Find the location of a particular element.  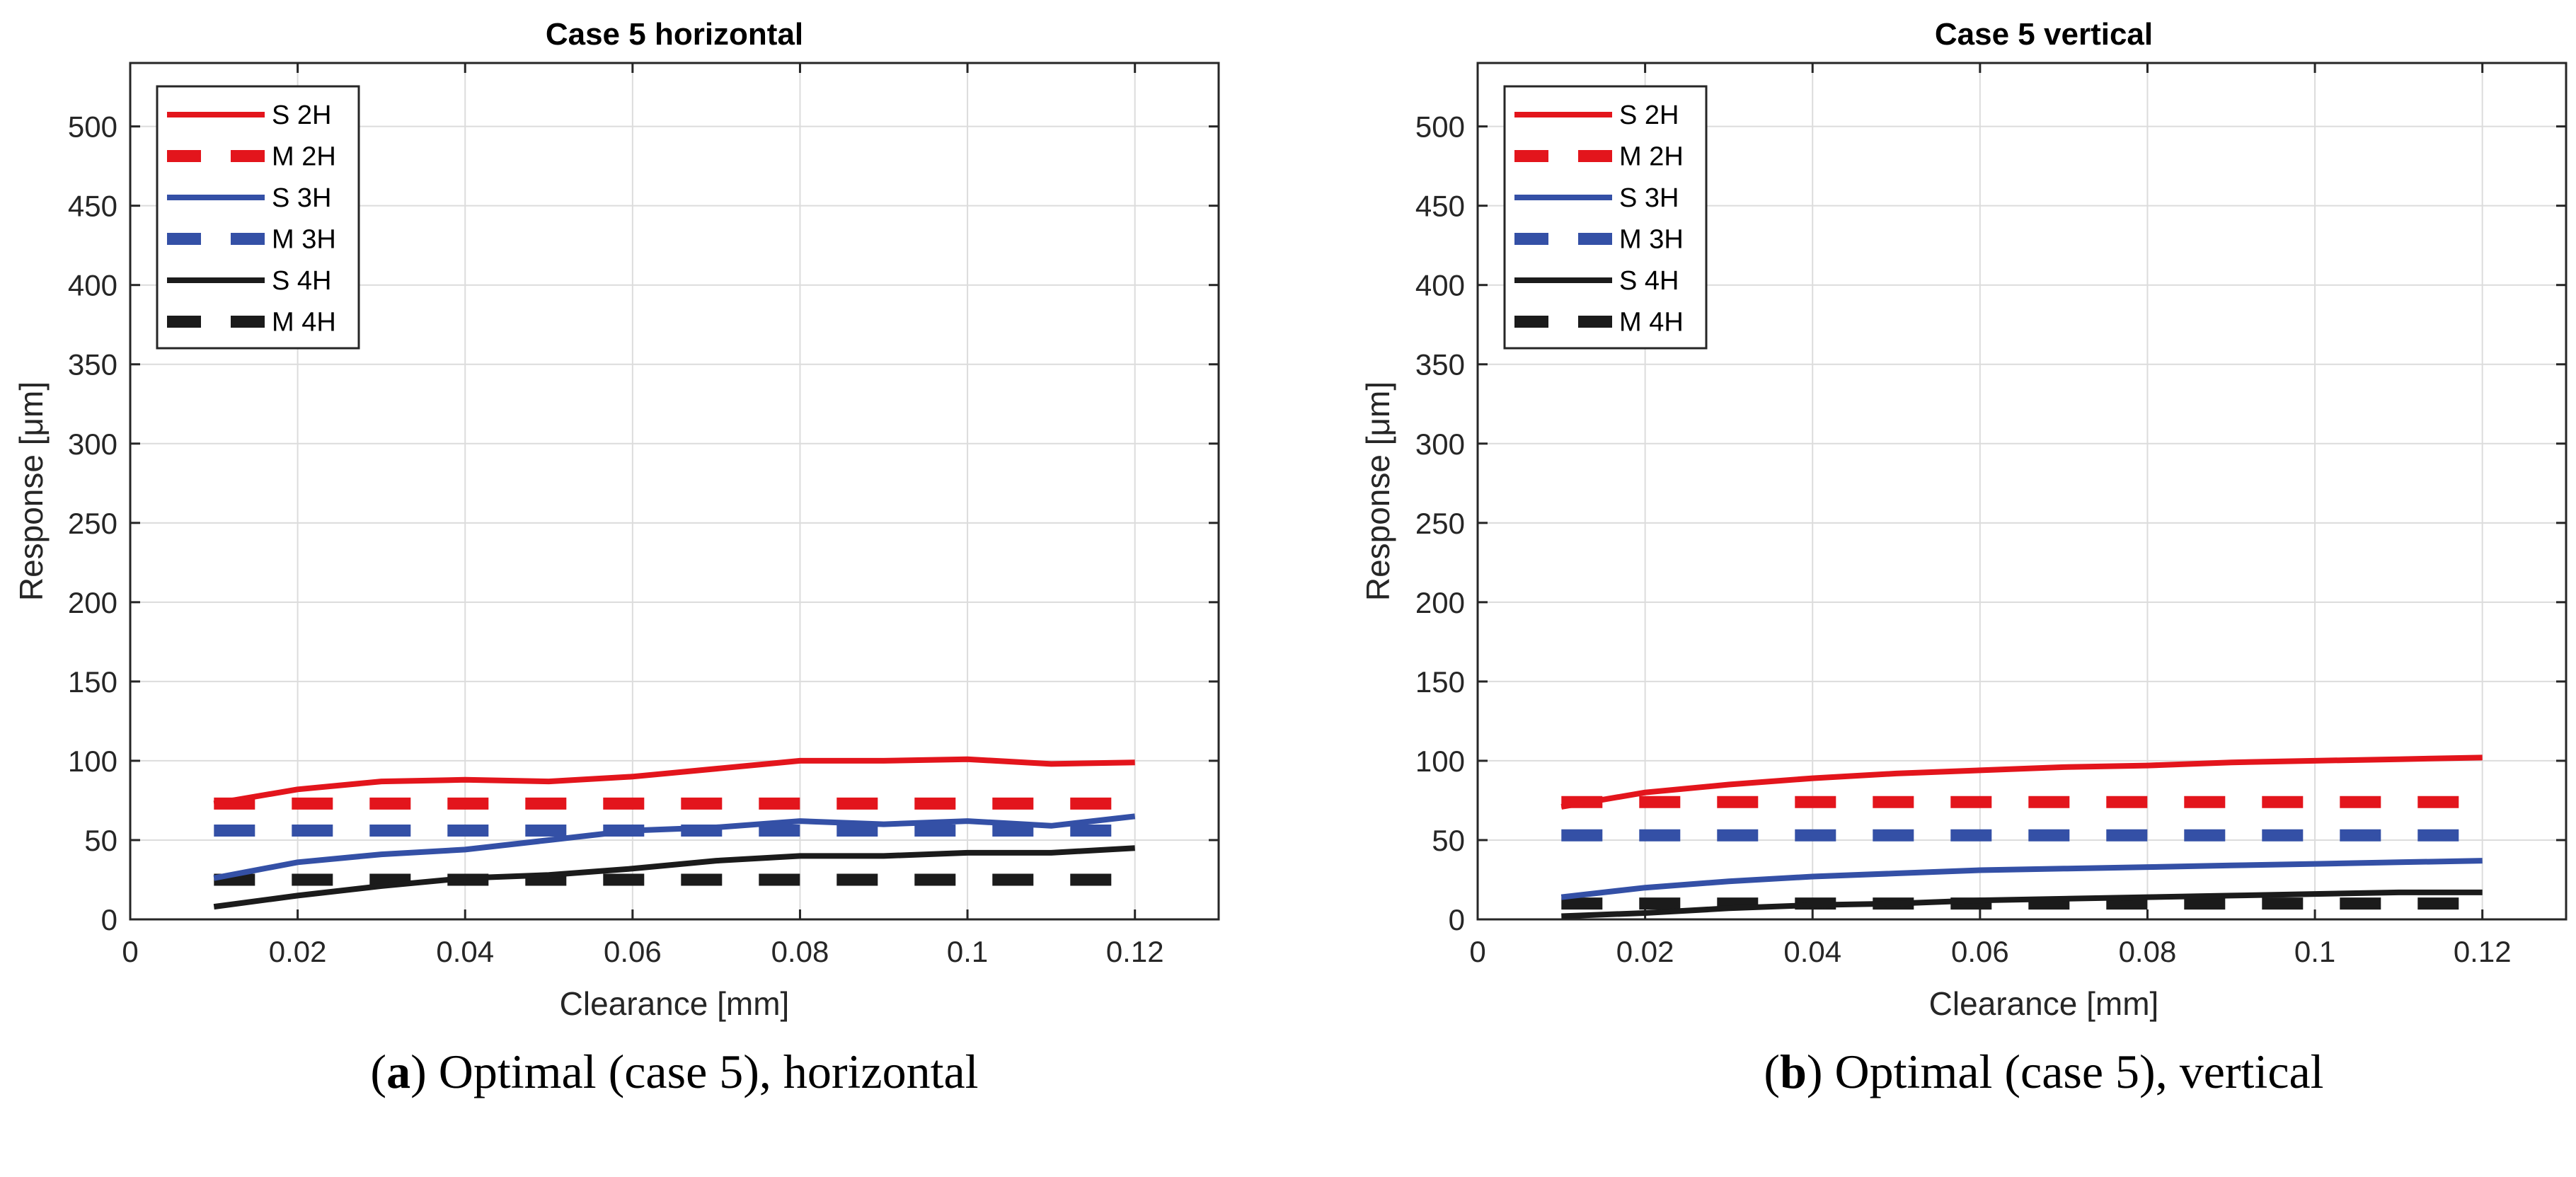

caption-a: (a) Optimal (case 5), horizontal is located at coordinates (674, 1072).